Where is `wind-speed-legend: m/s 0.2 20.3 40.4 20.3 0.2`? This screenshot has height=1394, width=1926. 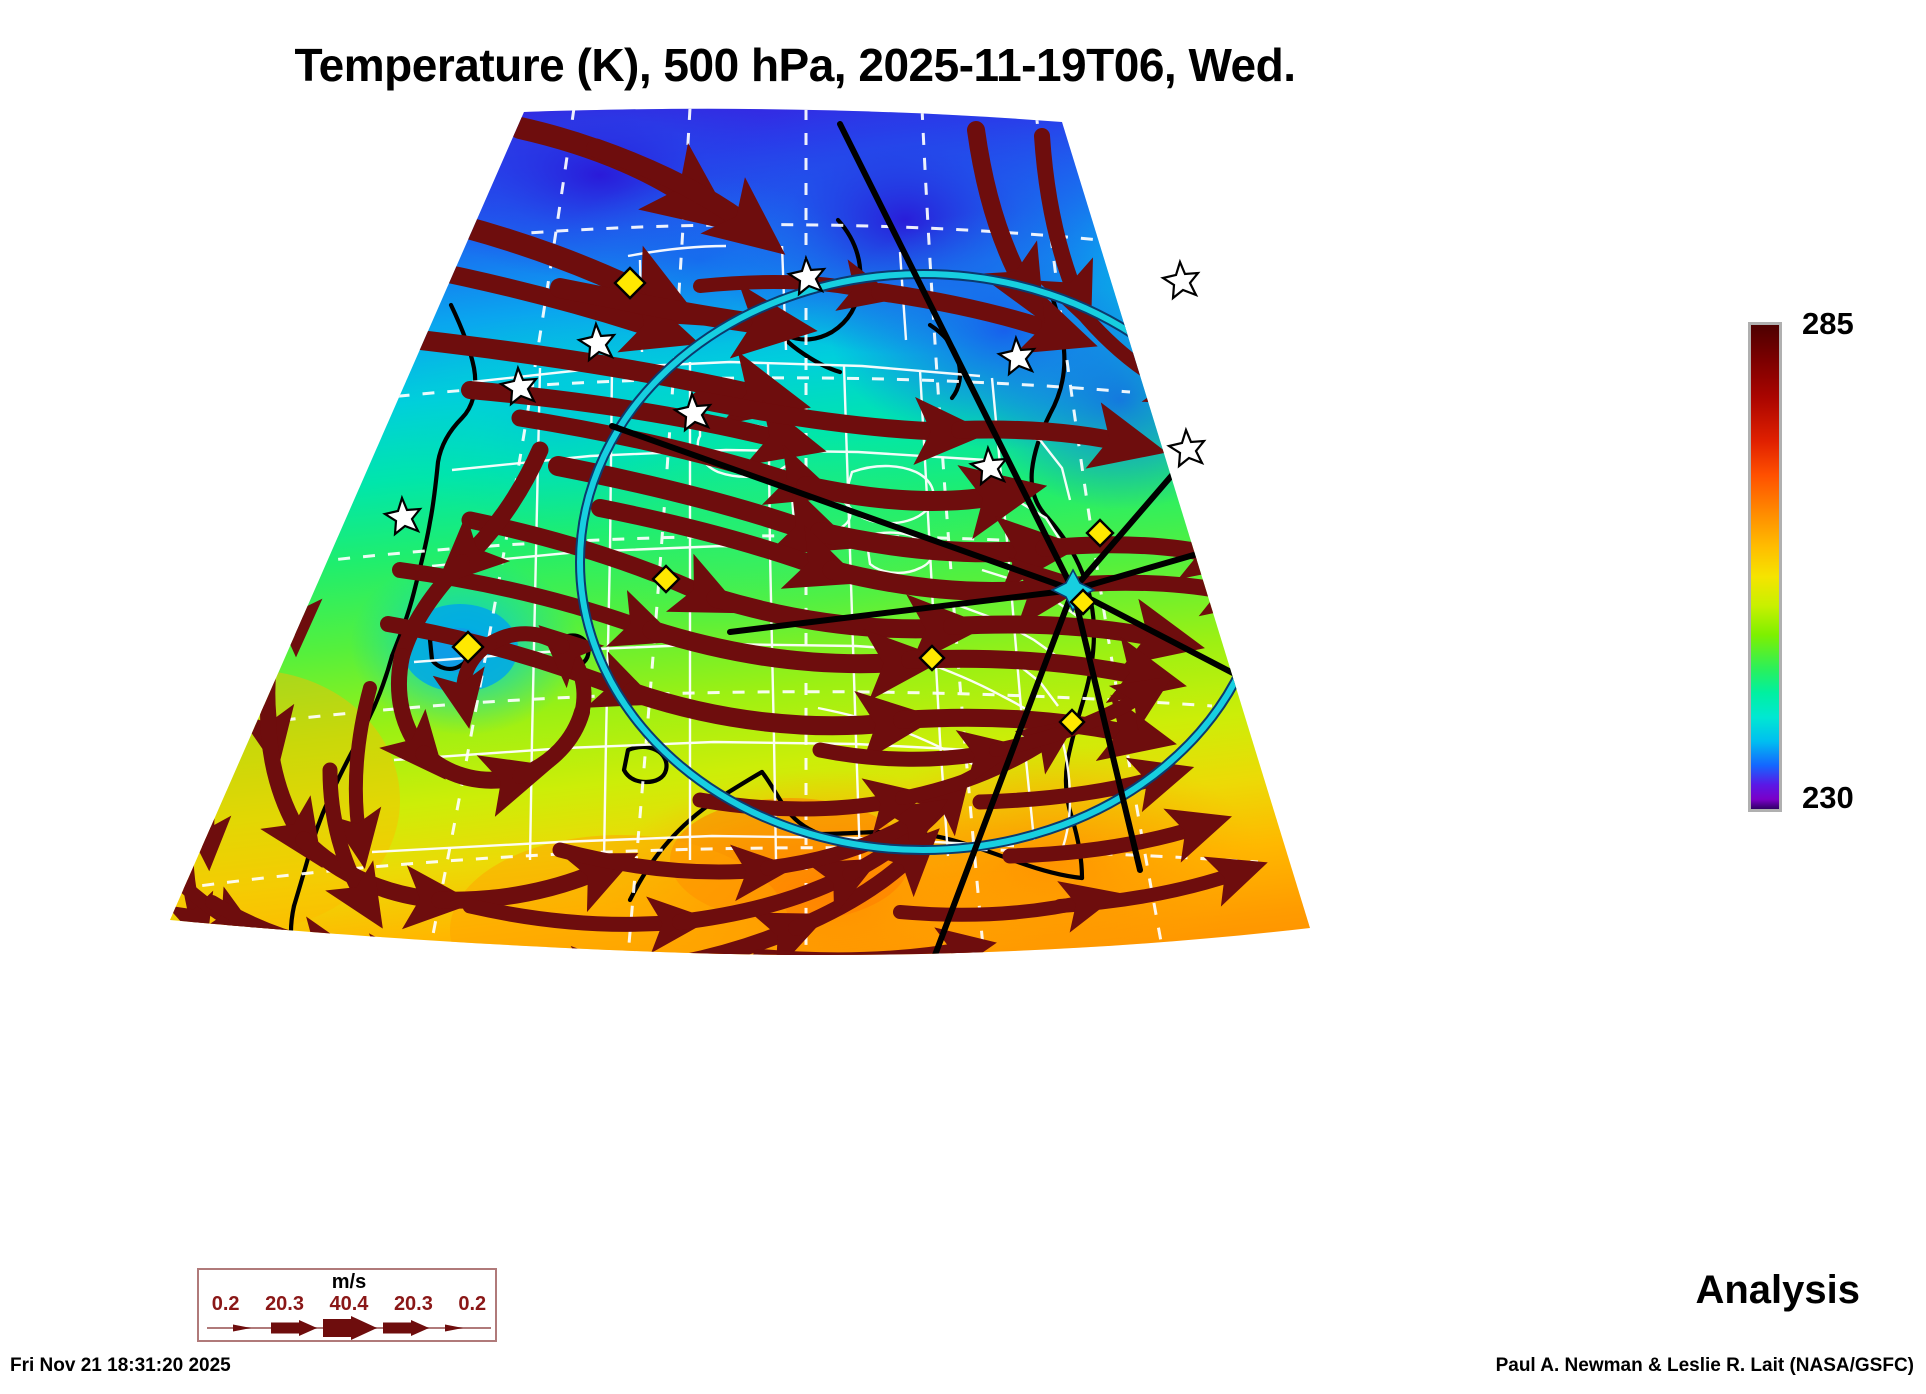
wind-speed-legend: m/s 0.2 20.3 40.4 20.3 0.2 is located at coordinates (347, 1305).